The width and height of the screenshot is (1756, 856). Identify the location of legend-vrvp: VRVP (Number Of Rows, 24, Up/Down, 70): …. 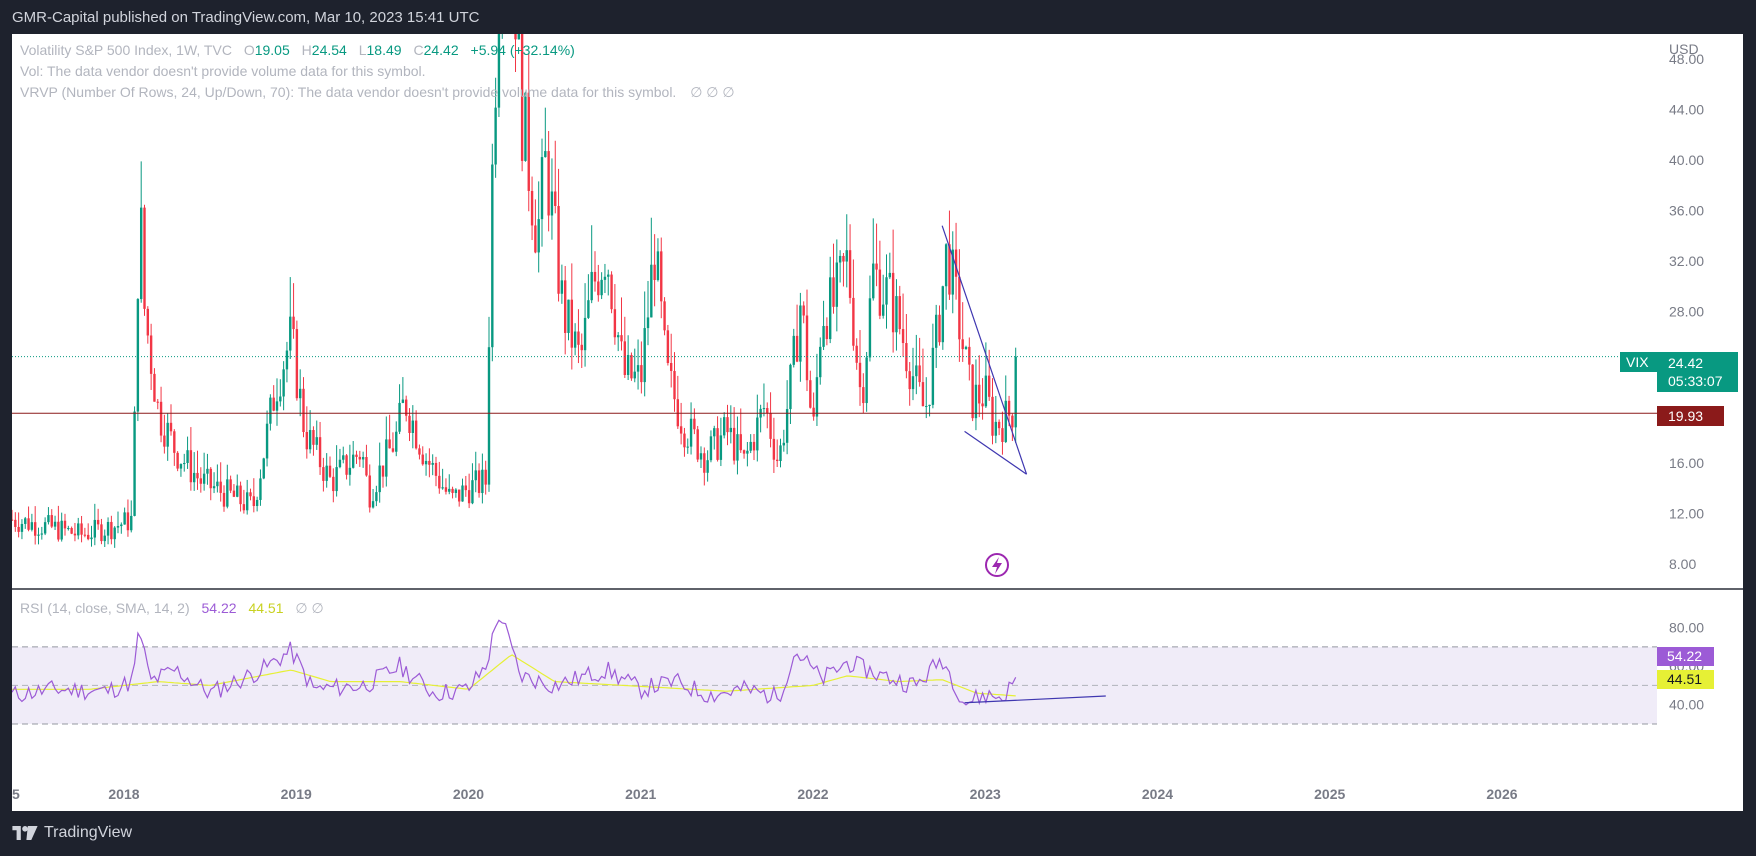
(348, 92).